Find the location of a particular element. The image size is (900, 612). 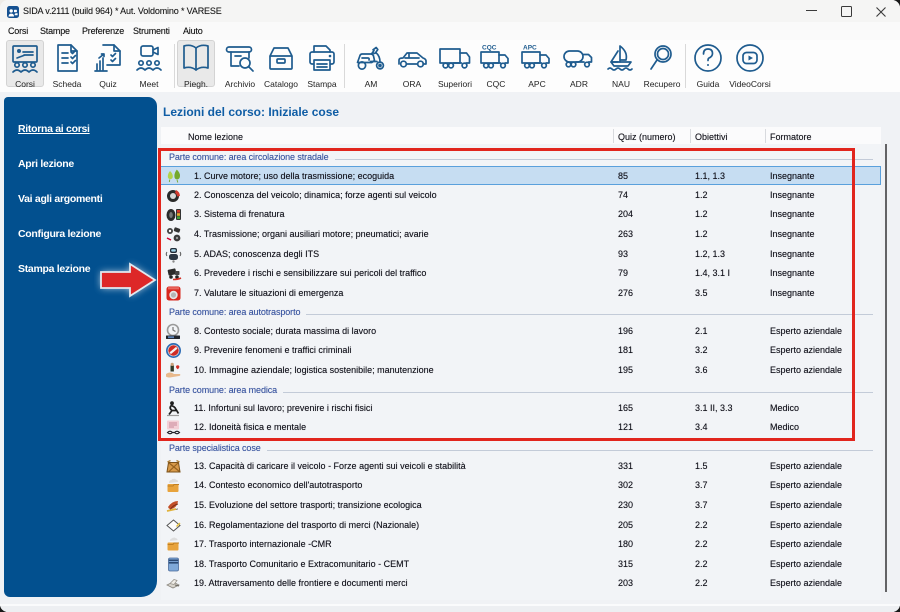

svg-text: CQC is located at coordinates (489, 48).